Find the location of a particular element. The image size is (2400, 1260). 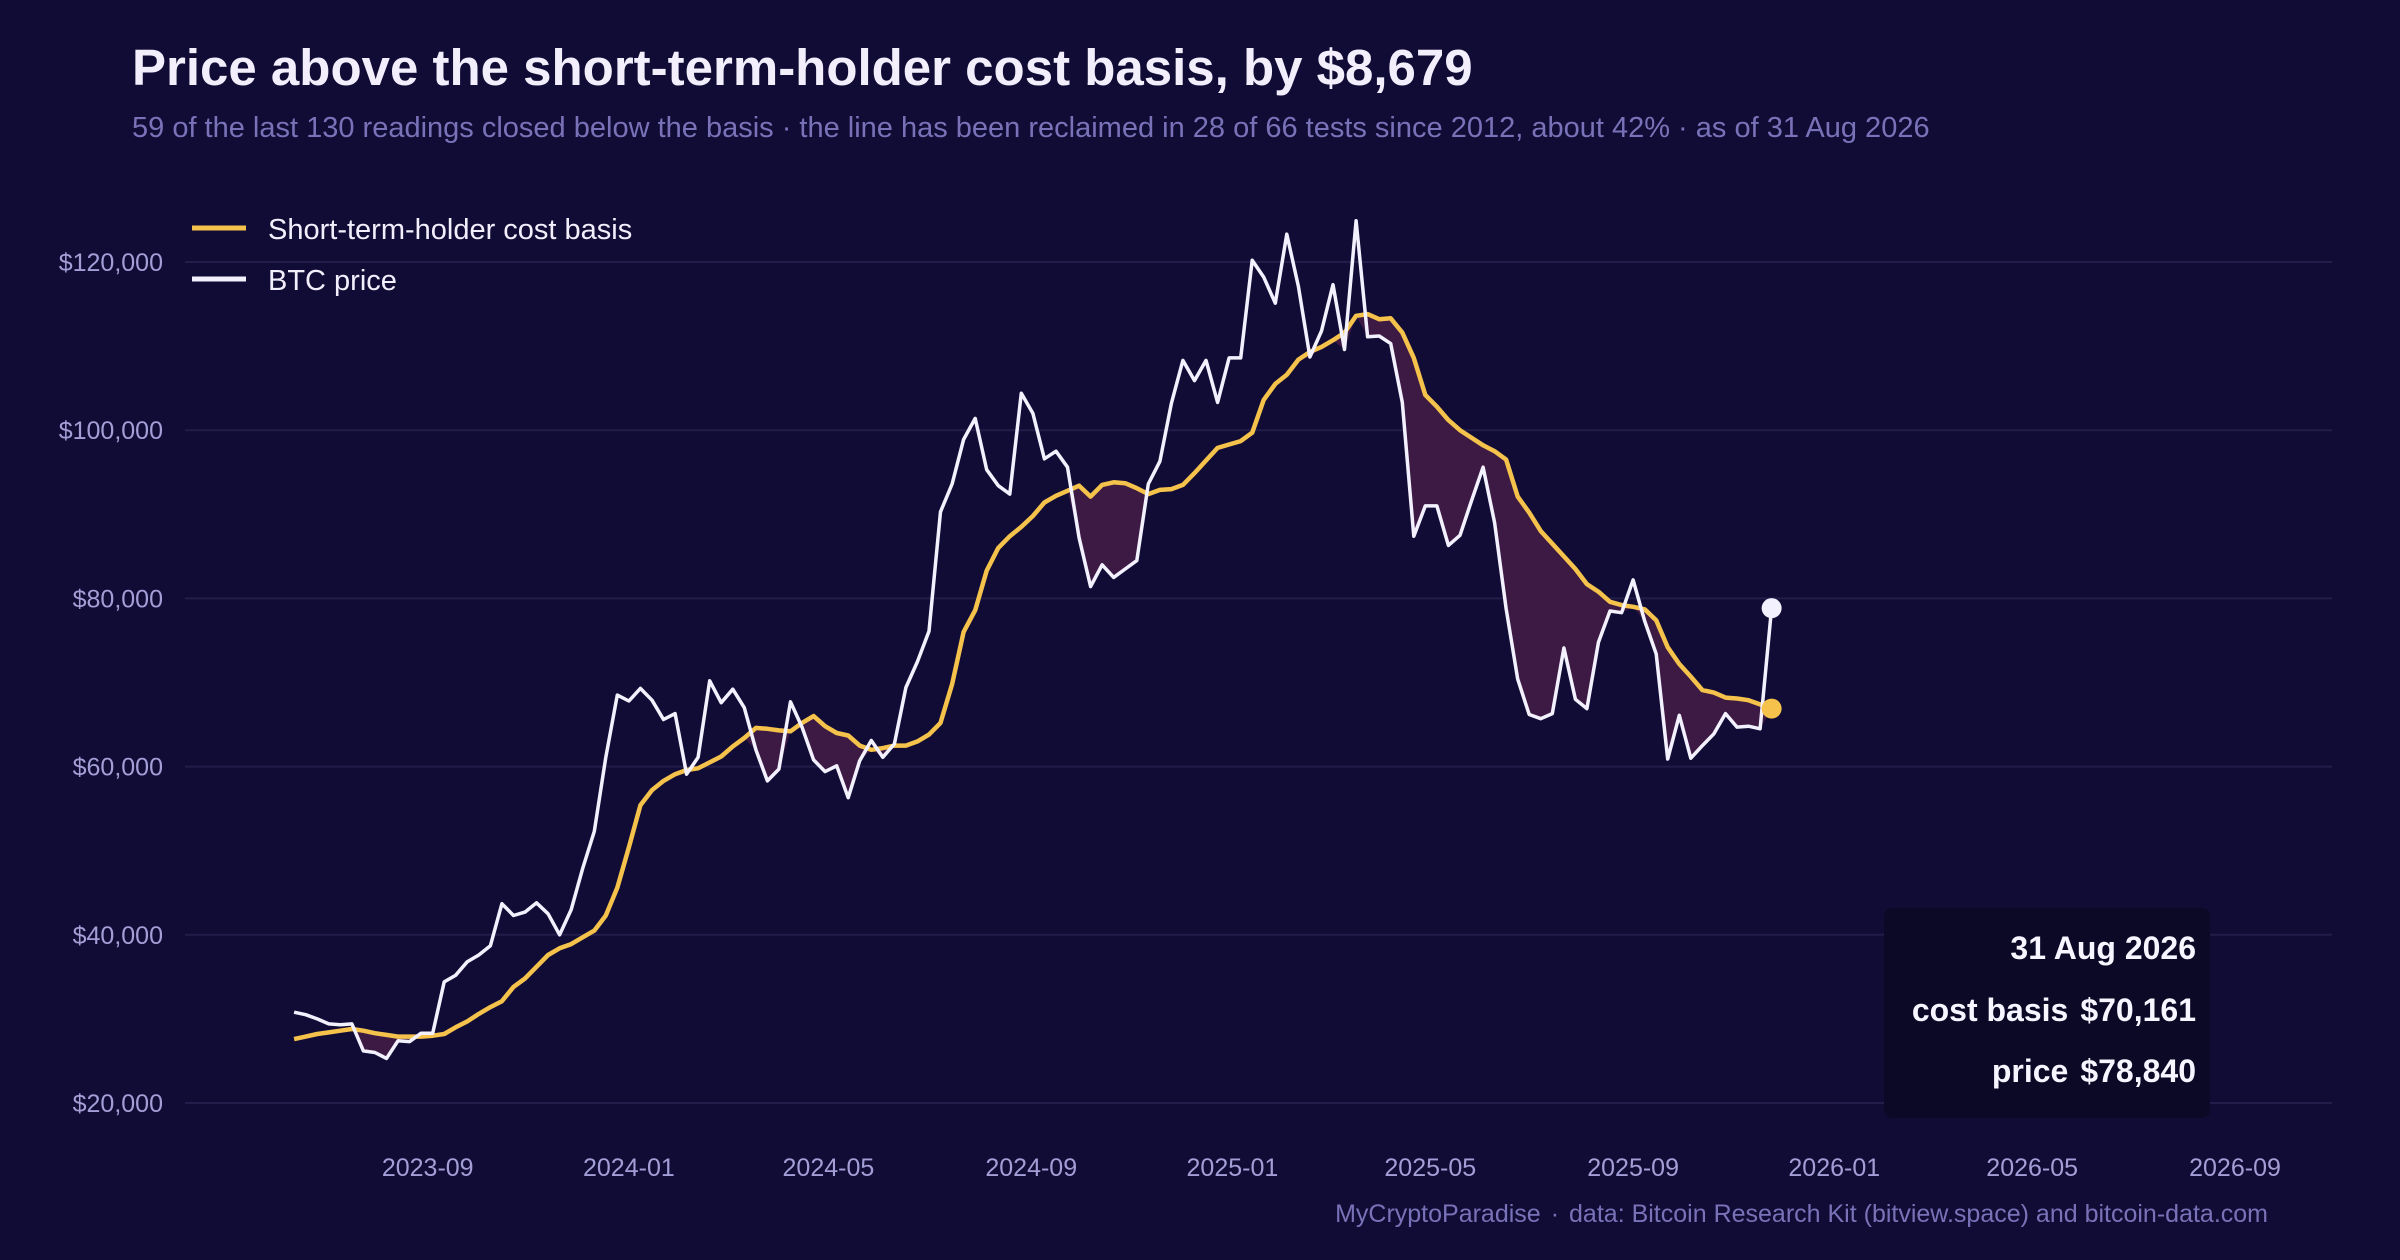

tooltip-date: 31 Aug 2026 is located at coordinates (2103, 948).